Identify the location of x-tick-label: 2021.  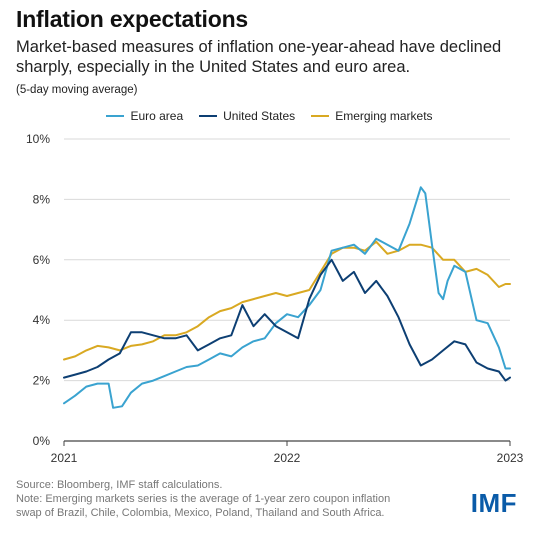
(64, 458).